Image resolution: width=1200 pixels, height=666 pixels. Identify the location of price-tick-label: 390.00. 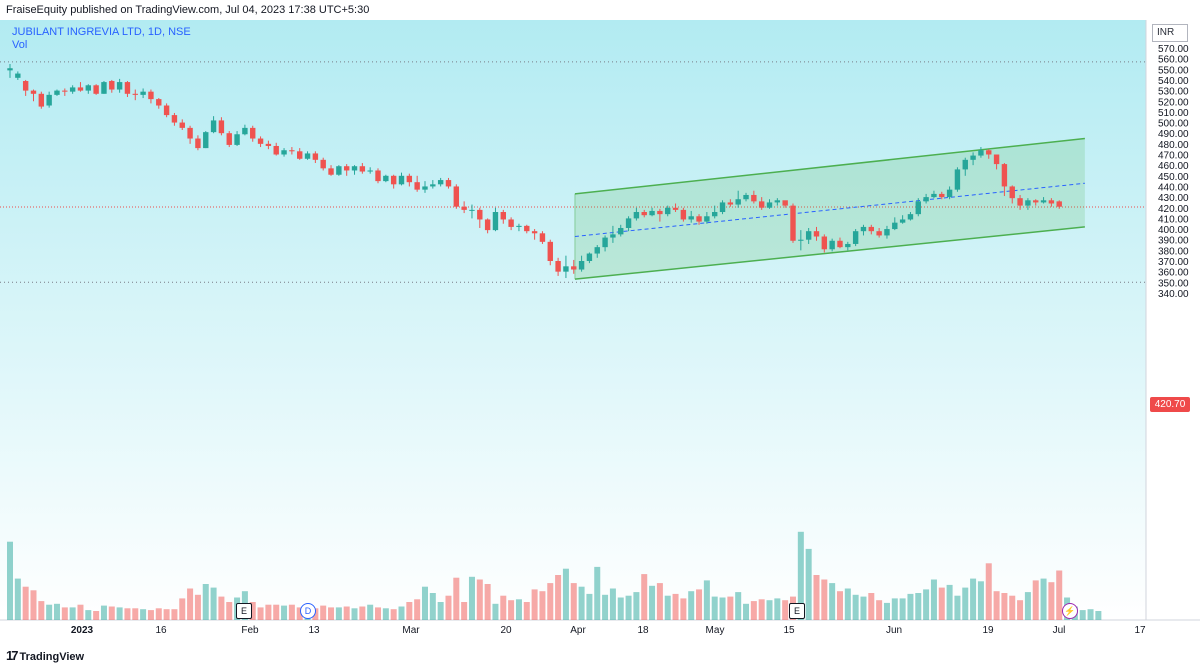
(1173, 241).